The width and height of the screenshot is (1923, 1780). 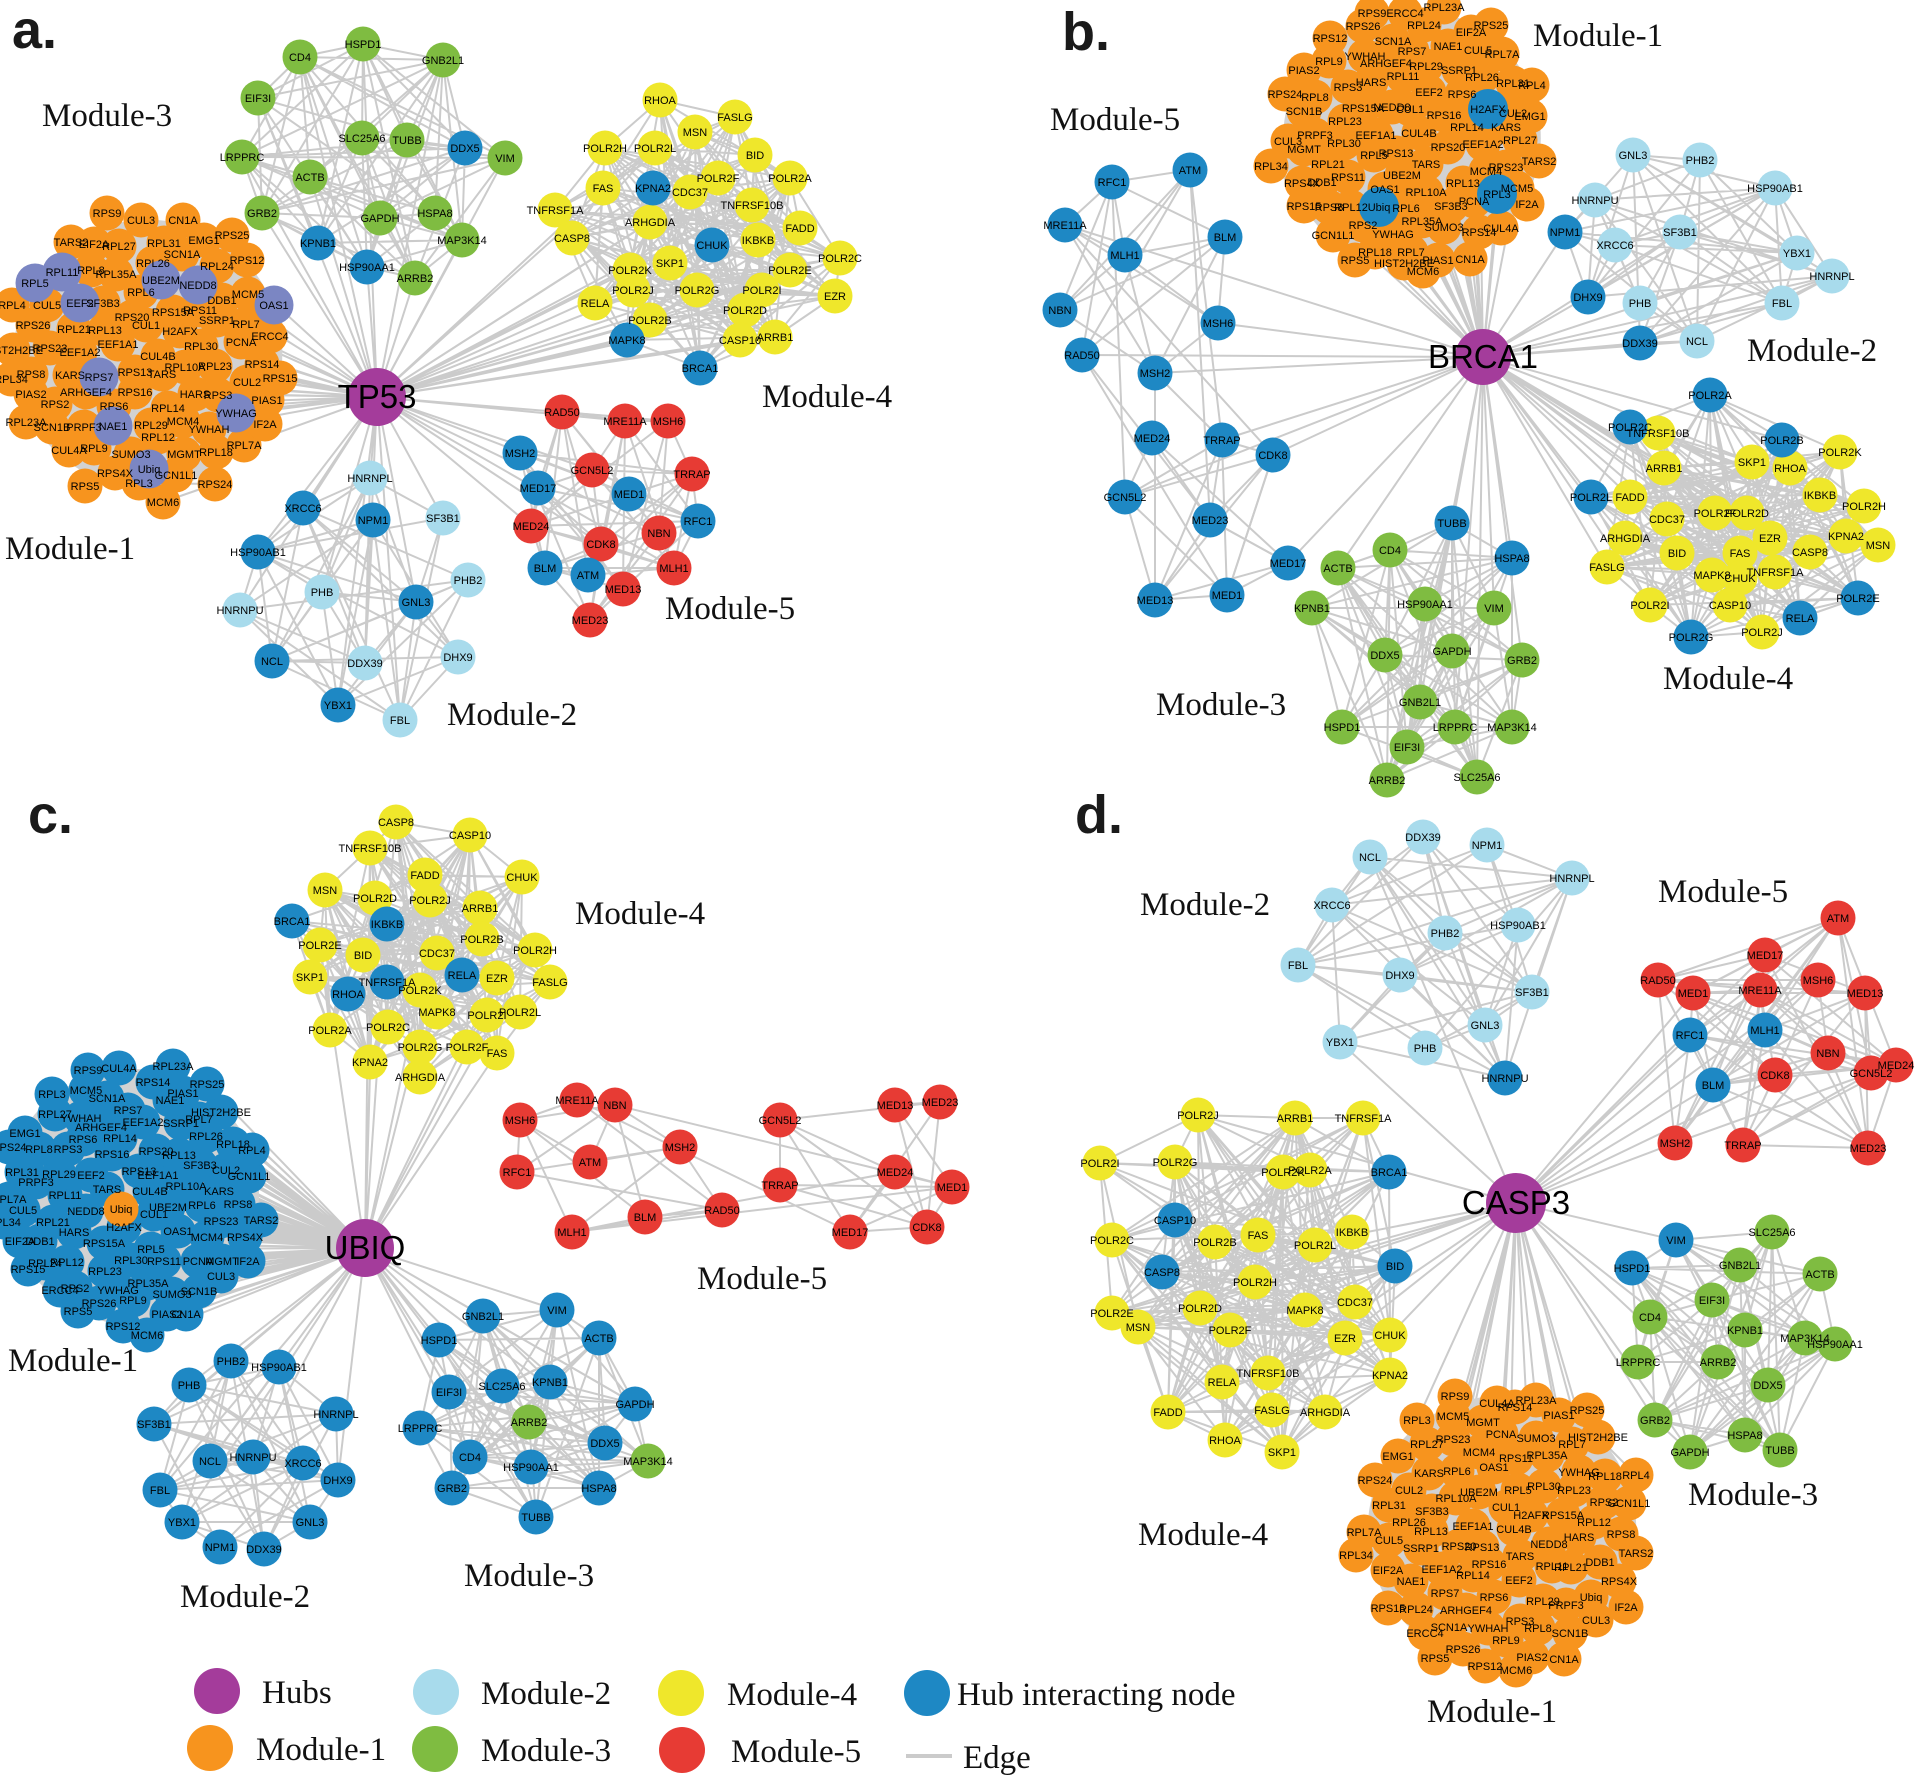 I want to click on svg-text: NAE1, so click(x=113, y=427).